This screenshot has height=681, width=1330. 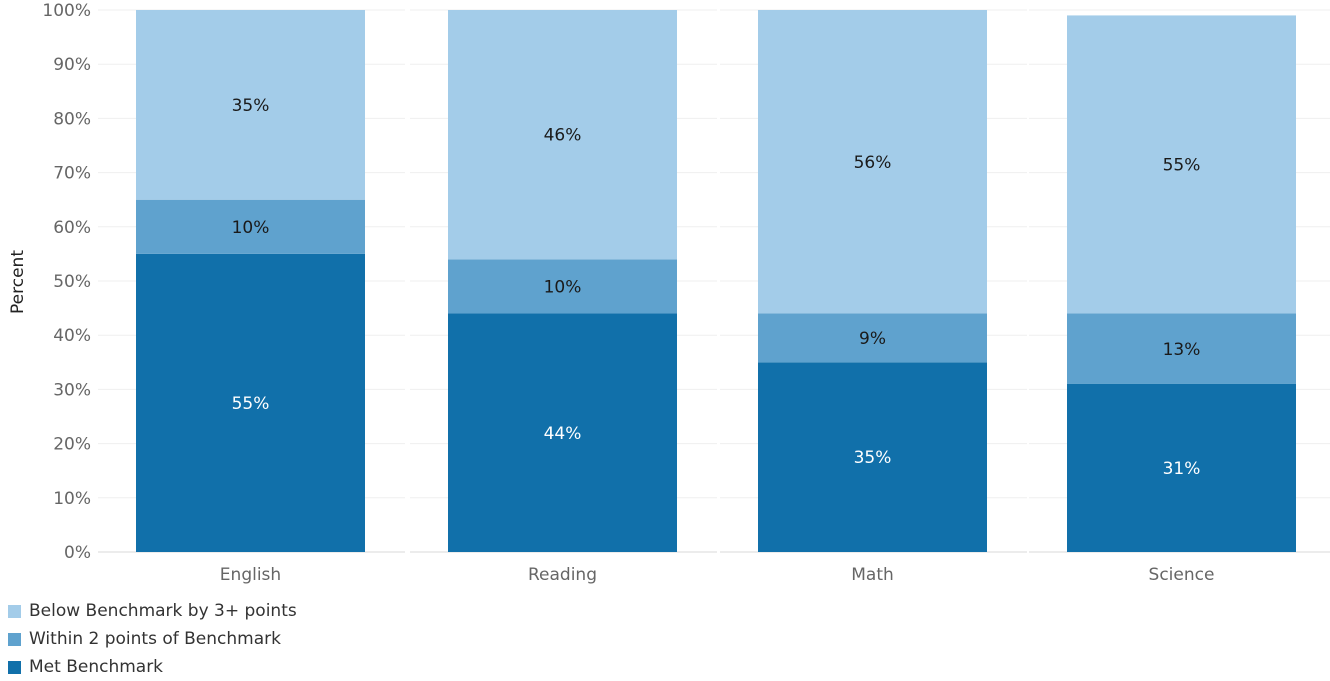 I want to click on data-label: 13%, so click(x=1182, y=350).